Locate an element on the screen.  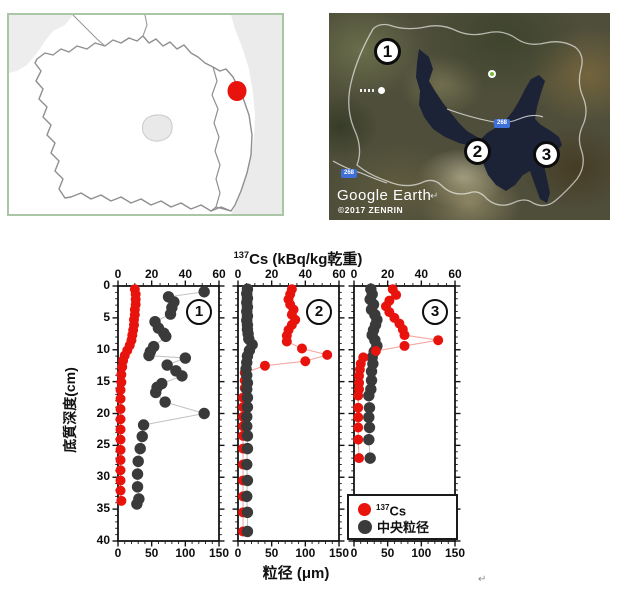
legend-row-cs: 137Cs is located at coordinates (407, 509).